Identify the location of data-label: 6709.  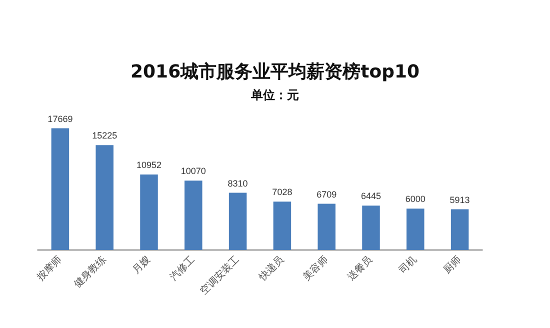
(326, 194).